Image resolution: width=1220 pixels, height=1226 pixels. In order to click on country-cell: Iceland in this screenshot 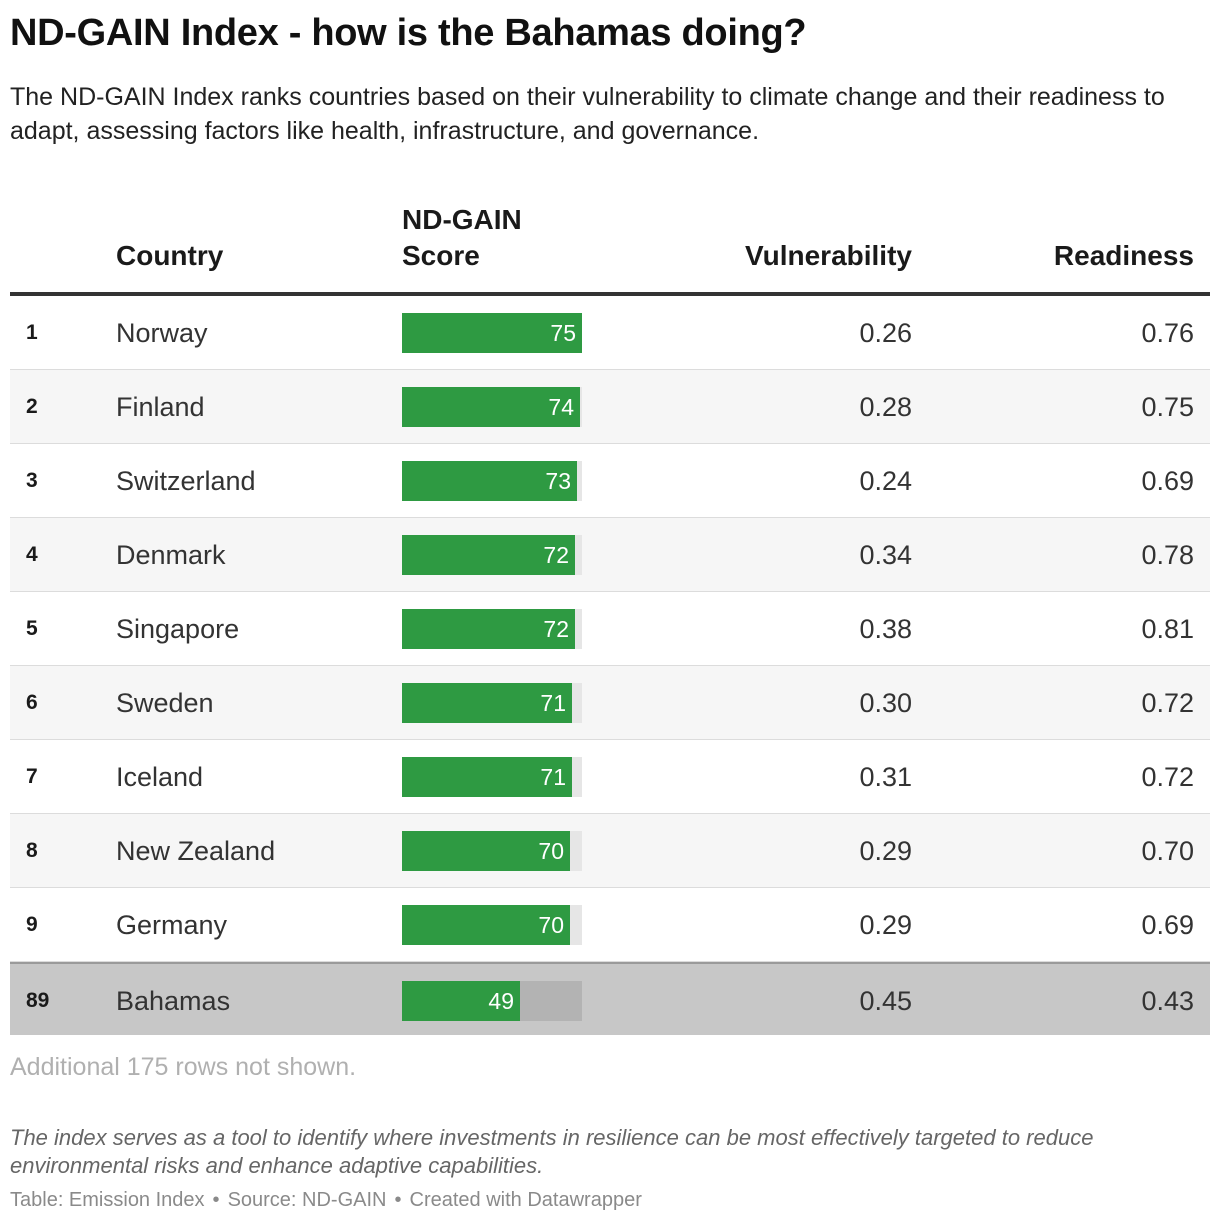, I will do `click(160, 777)`.